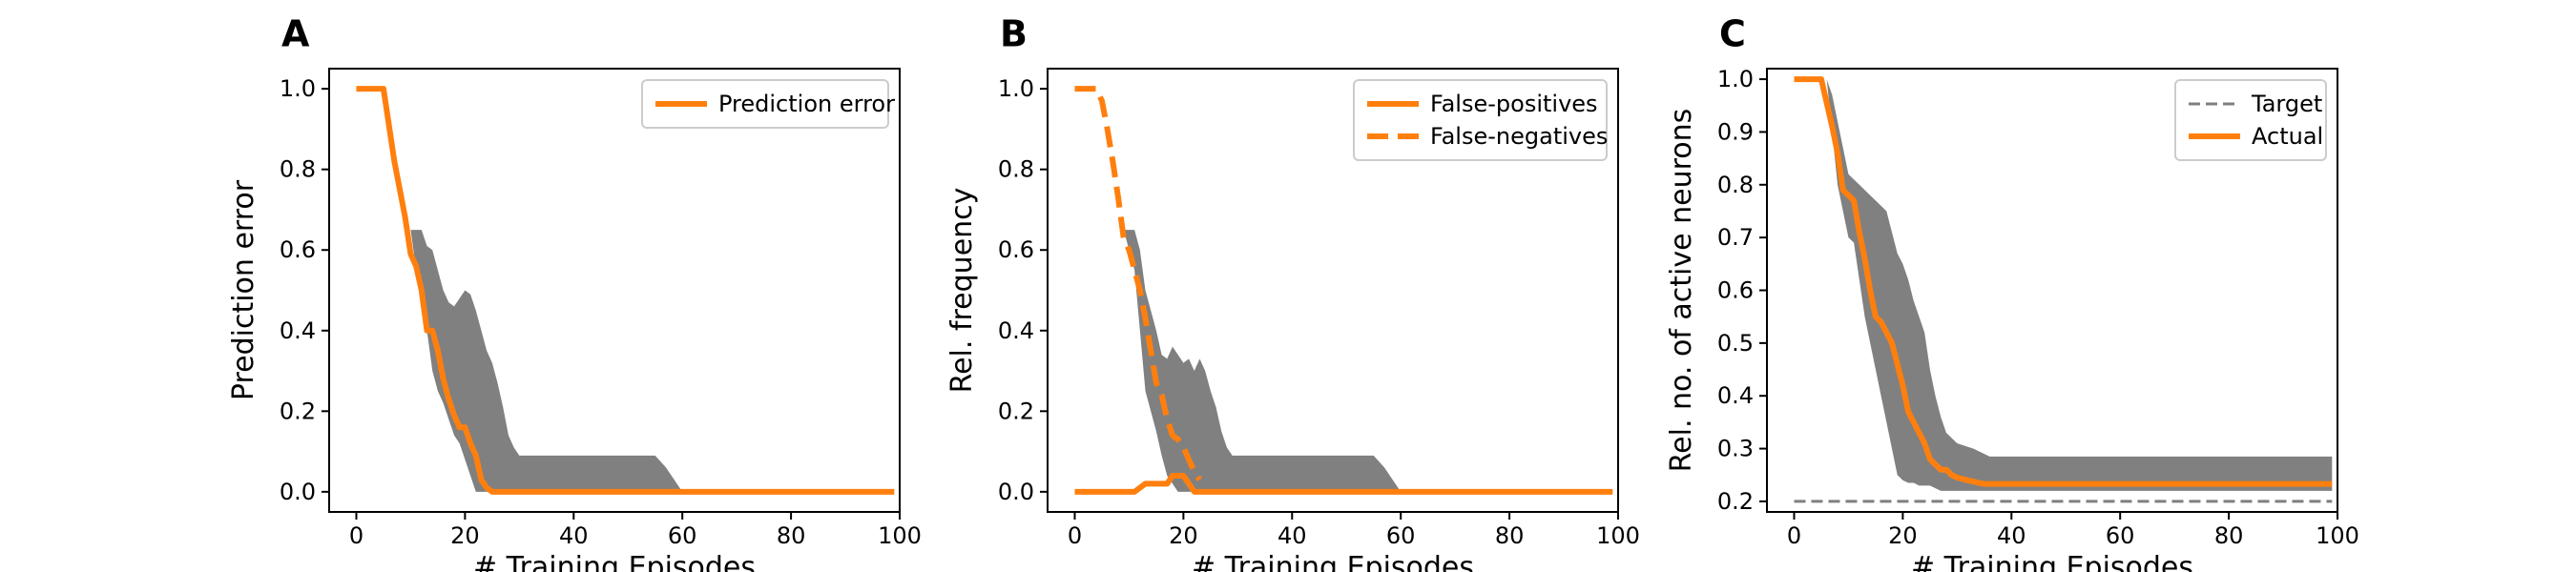 This screenshot has height=572, width=2576. I want to click on y-tick-label: 0.3, so click(1735, 449).